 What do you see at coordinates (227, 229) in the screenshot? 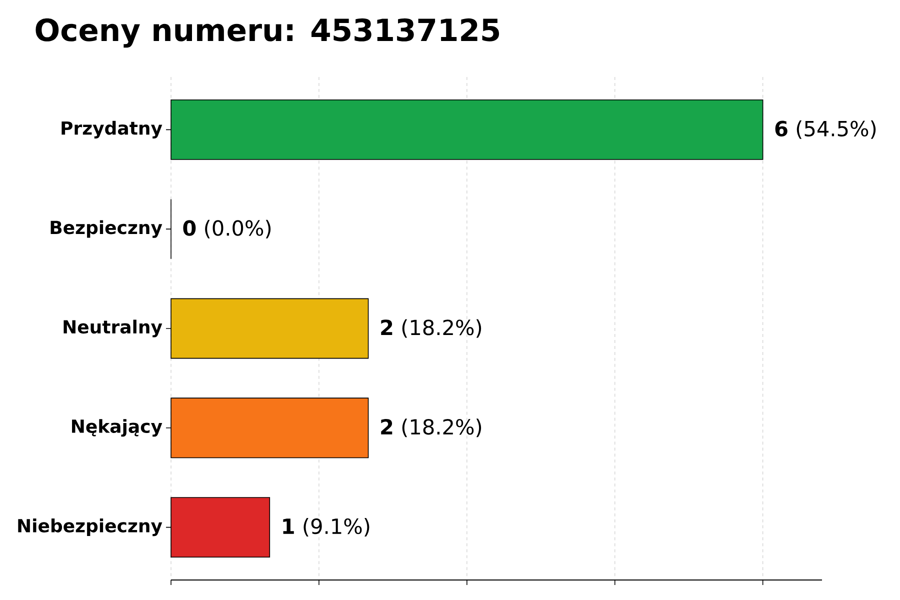
I see `data-label: 0 (0.0%)` at bounding box center [227, 229].